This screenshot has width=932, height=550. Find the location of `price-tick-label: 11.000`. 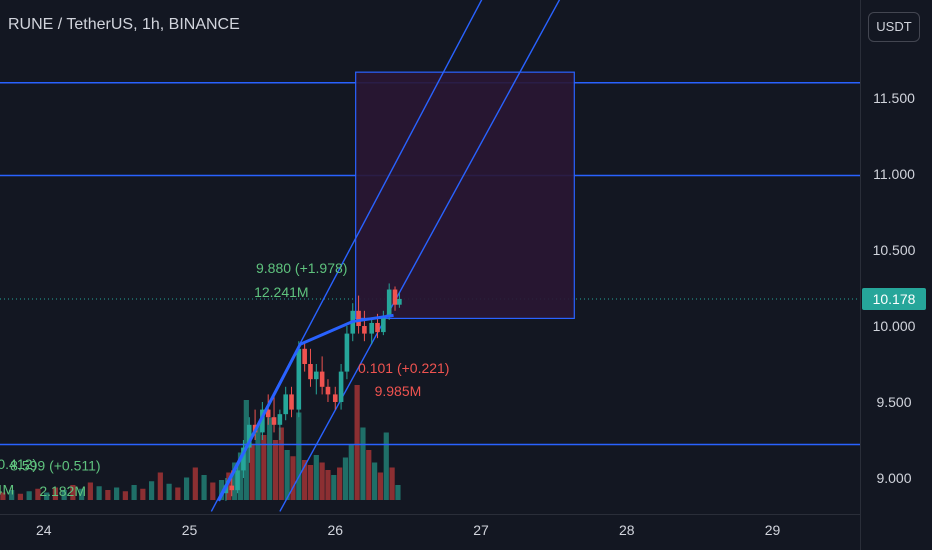

price-tick-label: 11.000 is located at coordinates (894, 174).